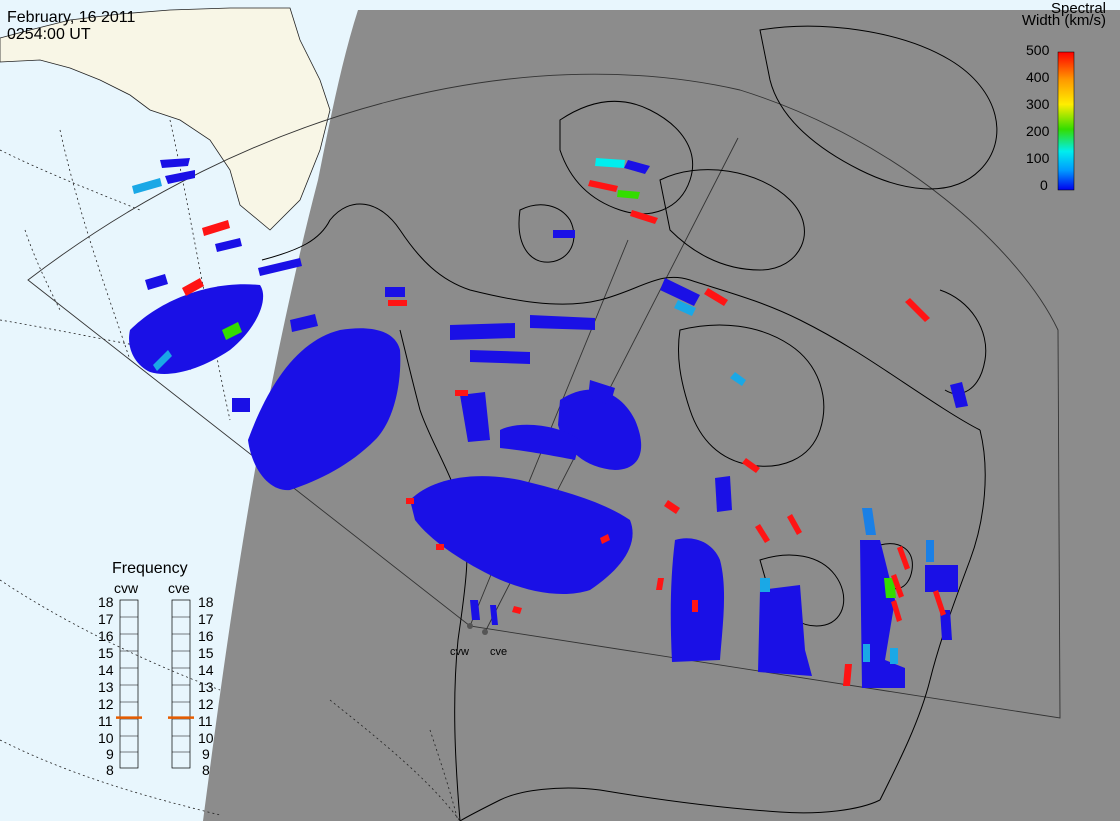  I want to click on daylight-land, so click(165, 119).